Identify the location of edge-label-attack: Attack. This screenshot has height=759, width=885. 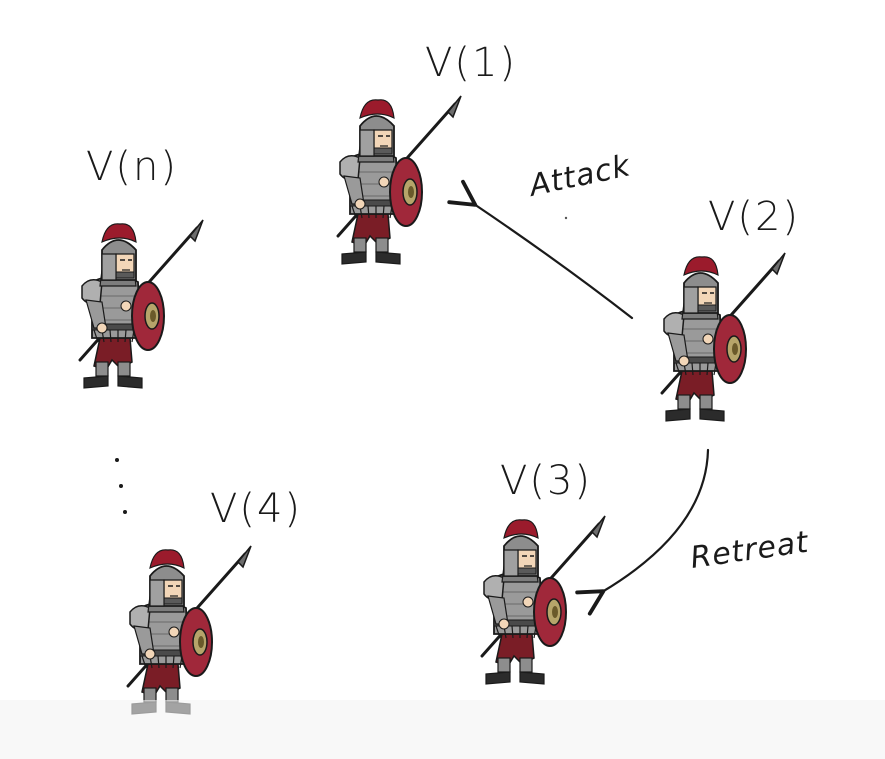
(579, 176).